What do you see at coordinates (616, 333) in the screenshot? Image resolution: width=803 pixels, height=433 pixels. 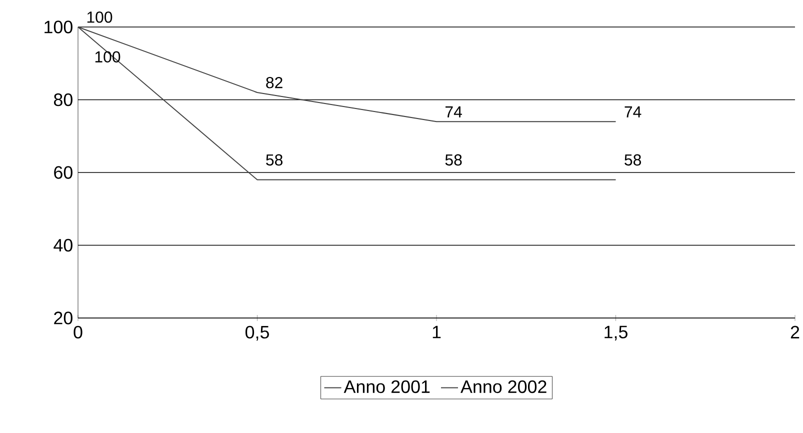 I see `x-tick-label: 1,5` at bounding box center [616, 333].